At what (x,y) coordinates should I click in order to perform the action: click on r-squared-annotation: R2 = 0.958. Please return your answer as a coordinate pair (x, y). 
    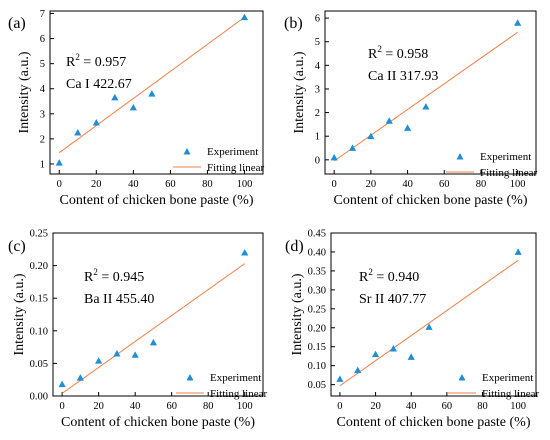
    Looking at the image, I should click on (398, 53).